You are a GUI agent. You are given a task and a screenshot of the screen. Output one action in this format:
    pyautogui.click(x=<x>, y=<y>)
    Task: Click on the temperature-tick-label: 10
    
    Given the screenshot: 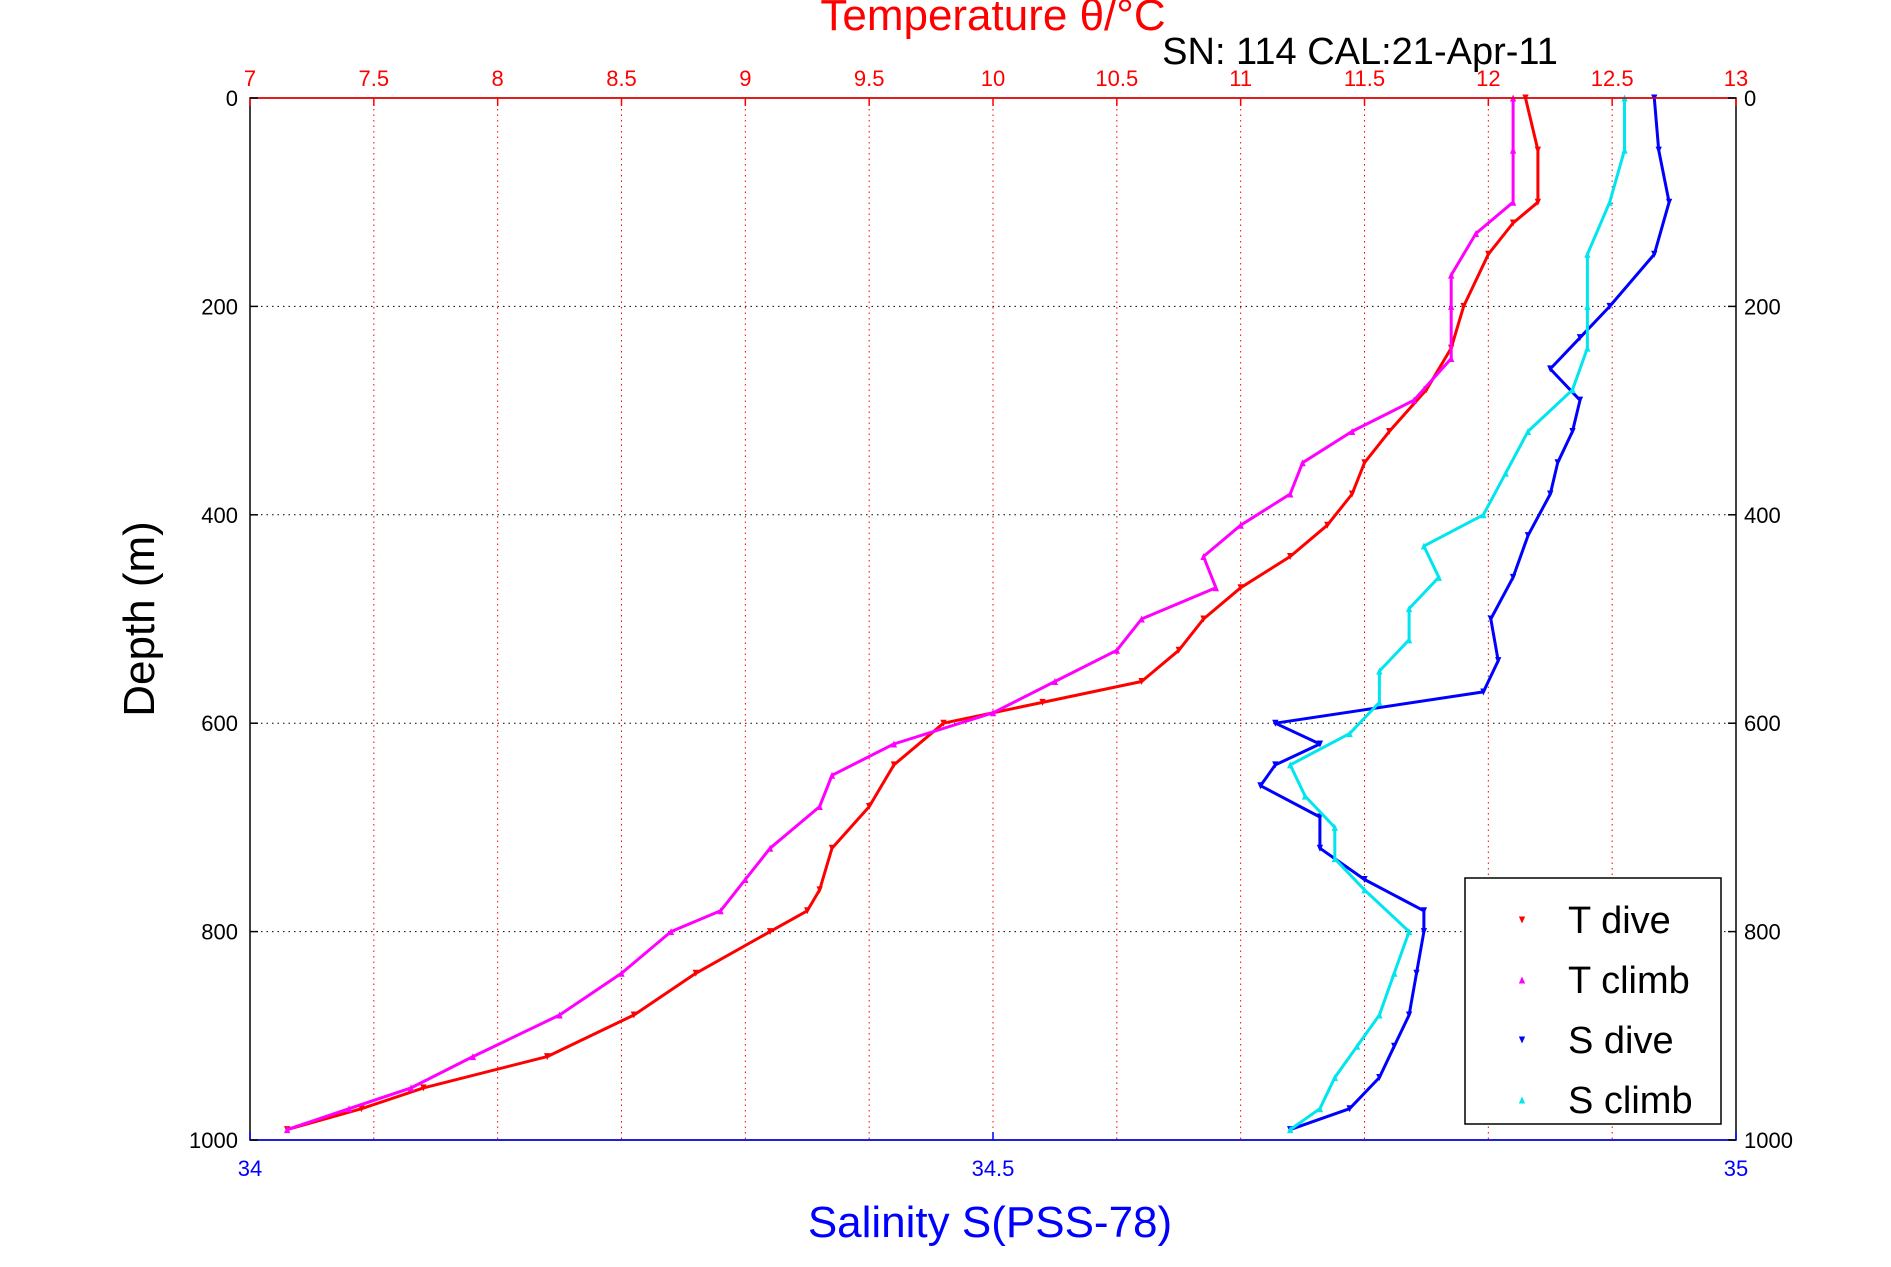 What is the action you would take?
    pyautogui.click(x=993, y=78)
    